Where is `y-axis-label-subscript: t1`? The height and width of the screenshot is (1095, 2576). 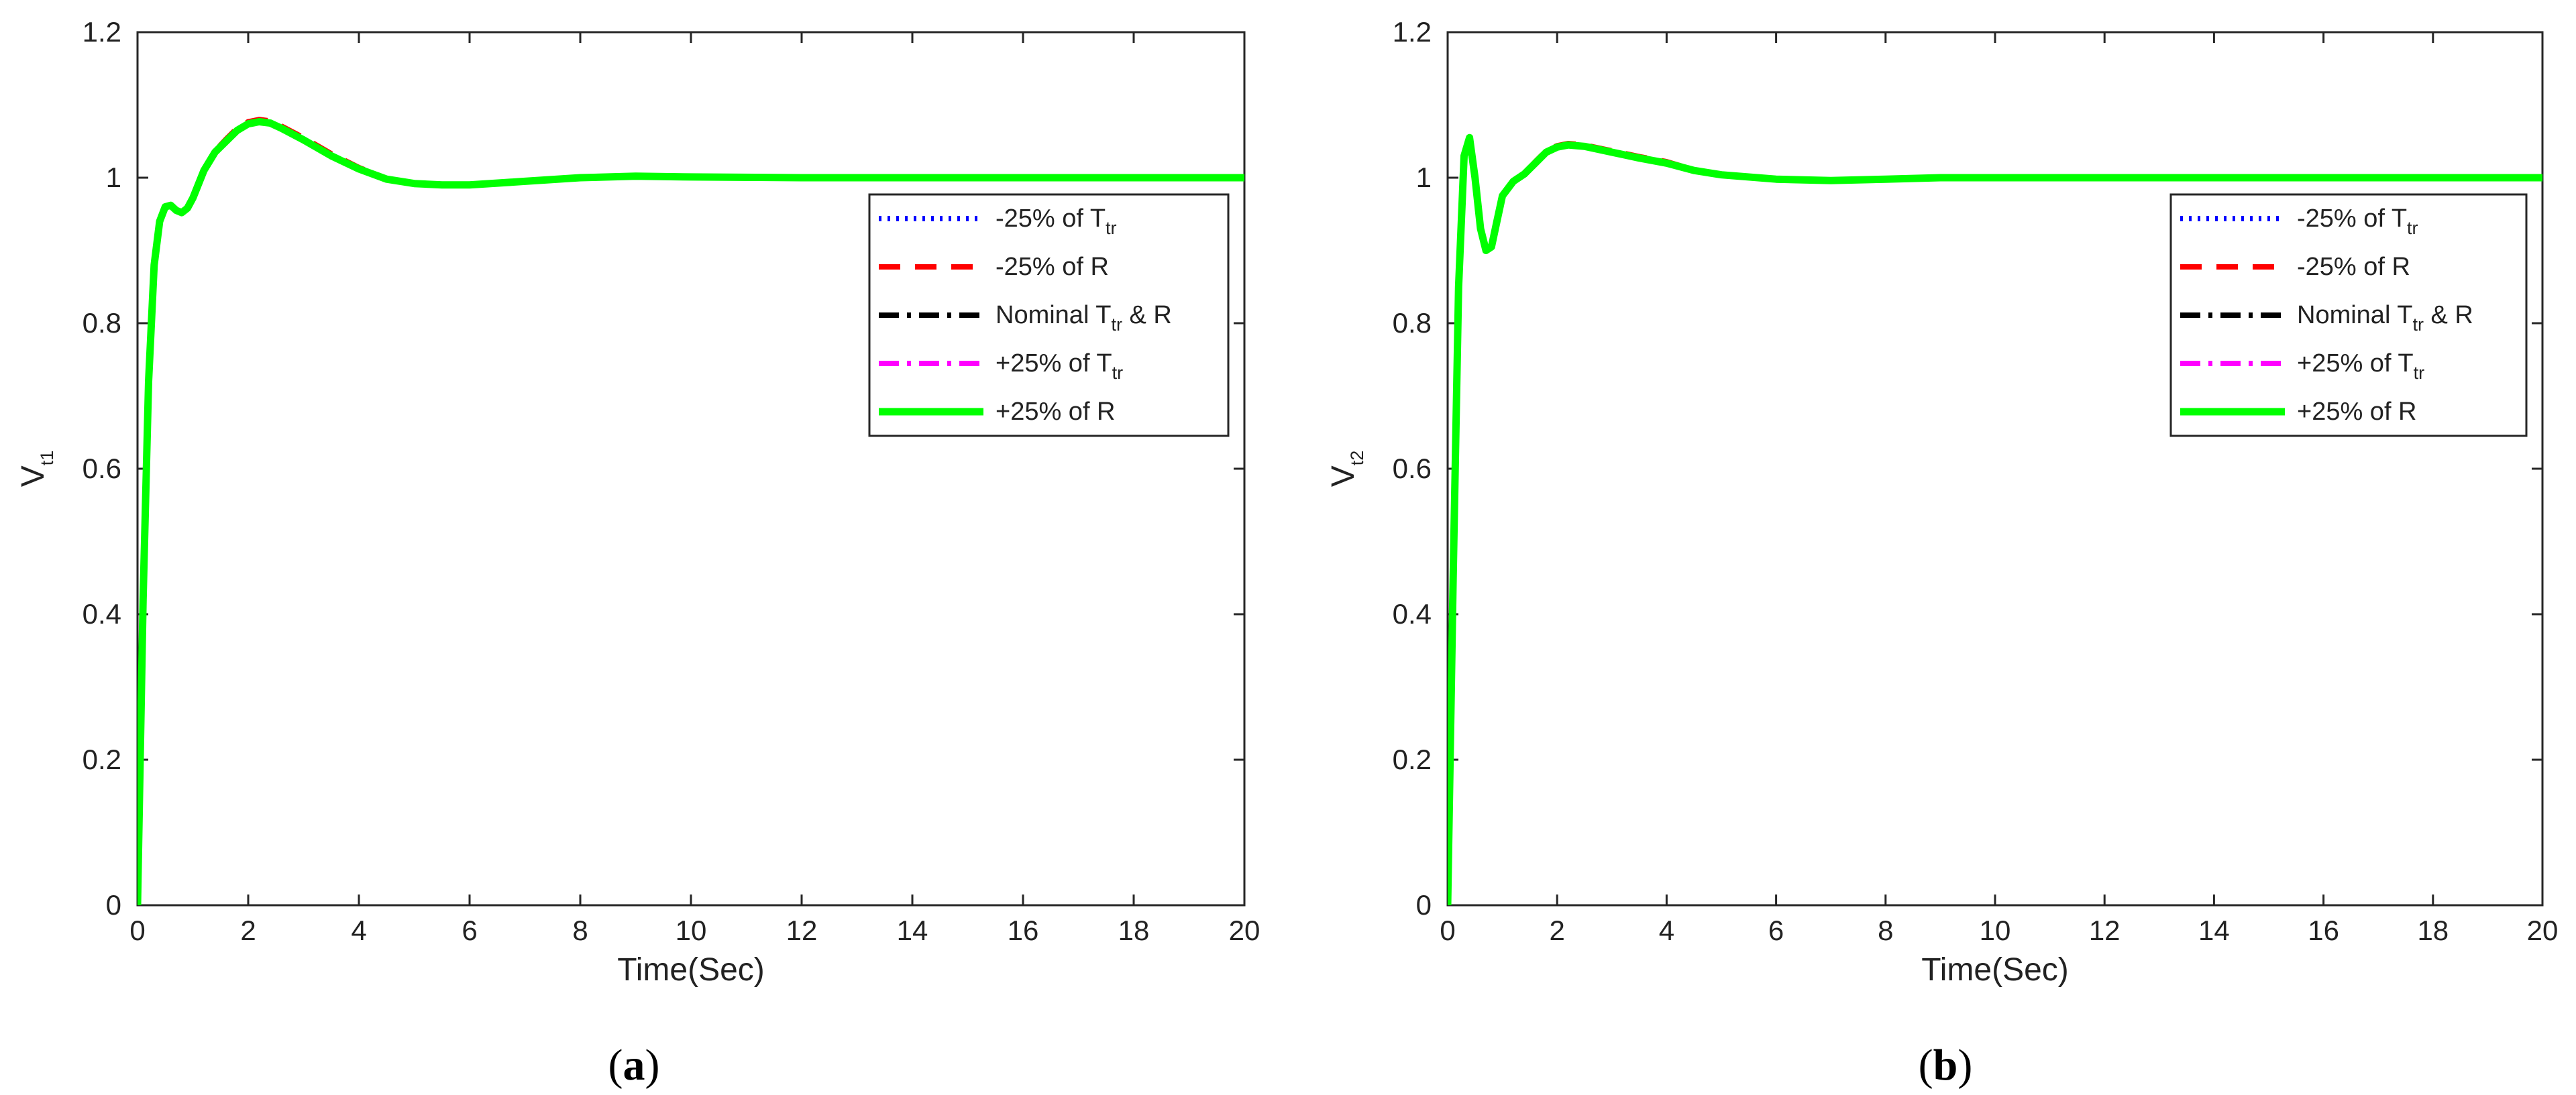 y-axis-label-subscript: t1 is located at coordinates (47, 458).